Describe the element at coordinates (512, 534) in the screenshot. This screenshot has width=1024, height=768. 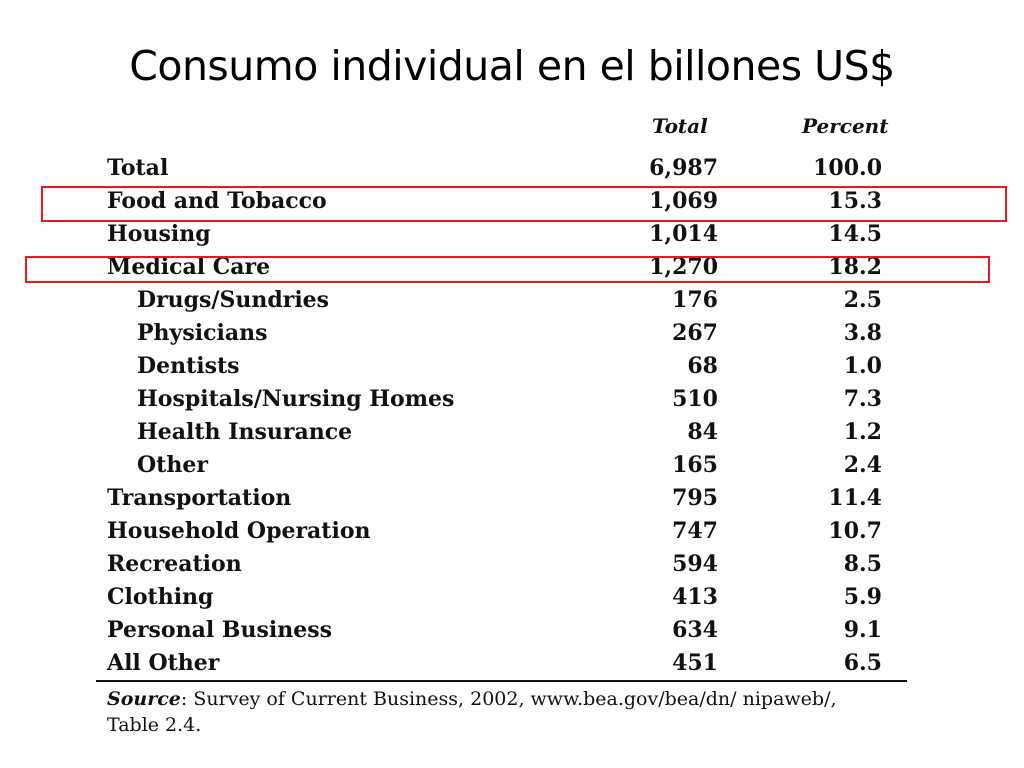
I see `table-row: Household Operation 747 10.7` at that location.